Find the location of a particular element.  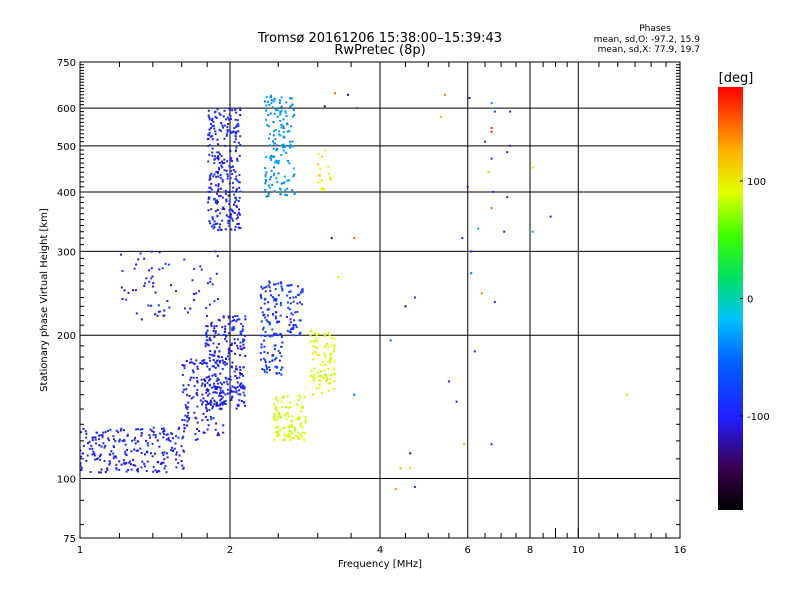

x-tick-label: 1 is located at coordinates (80, 550).